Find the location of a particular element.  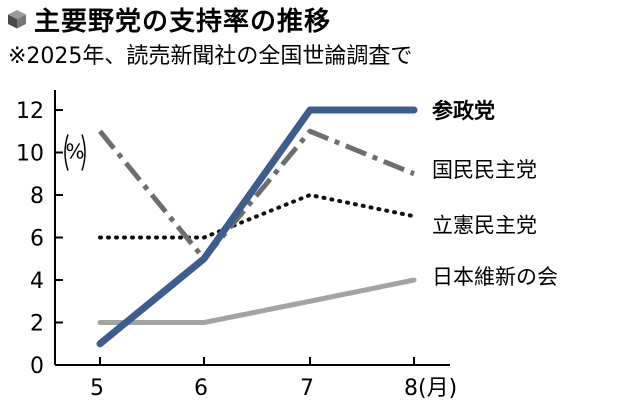

series-line-日本維新の会 is located at coordinates (257, 301).